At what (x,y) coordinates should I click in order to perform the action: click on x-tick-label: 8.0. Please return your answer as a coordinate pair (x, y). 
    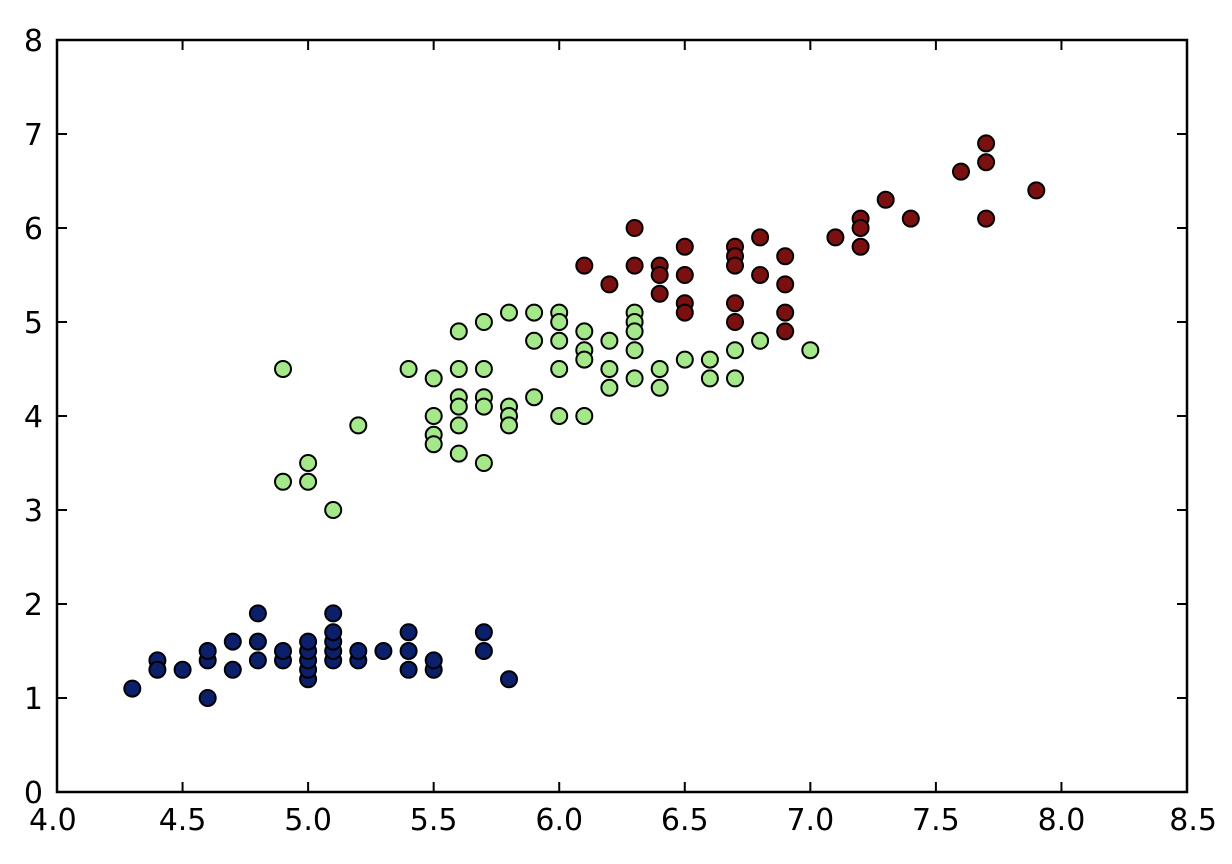
    Looking at the image, I should click on (1062, 820).